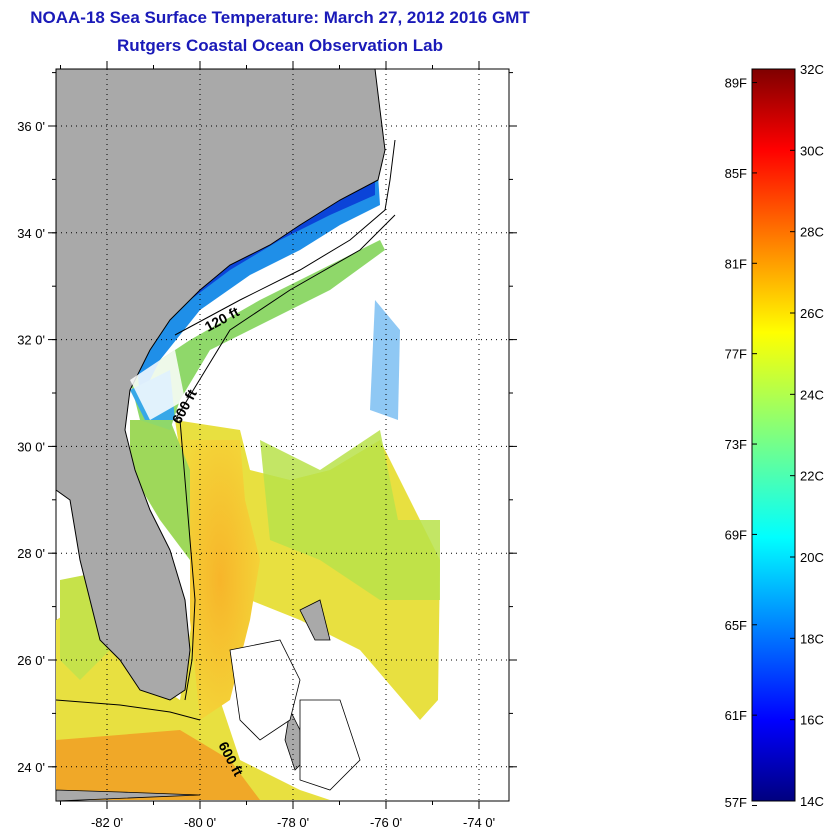 Image resolution: width=833 pixels, height=832 pixels. I want to click on contour-120ft, so click(285, 237).